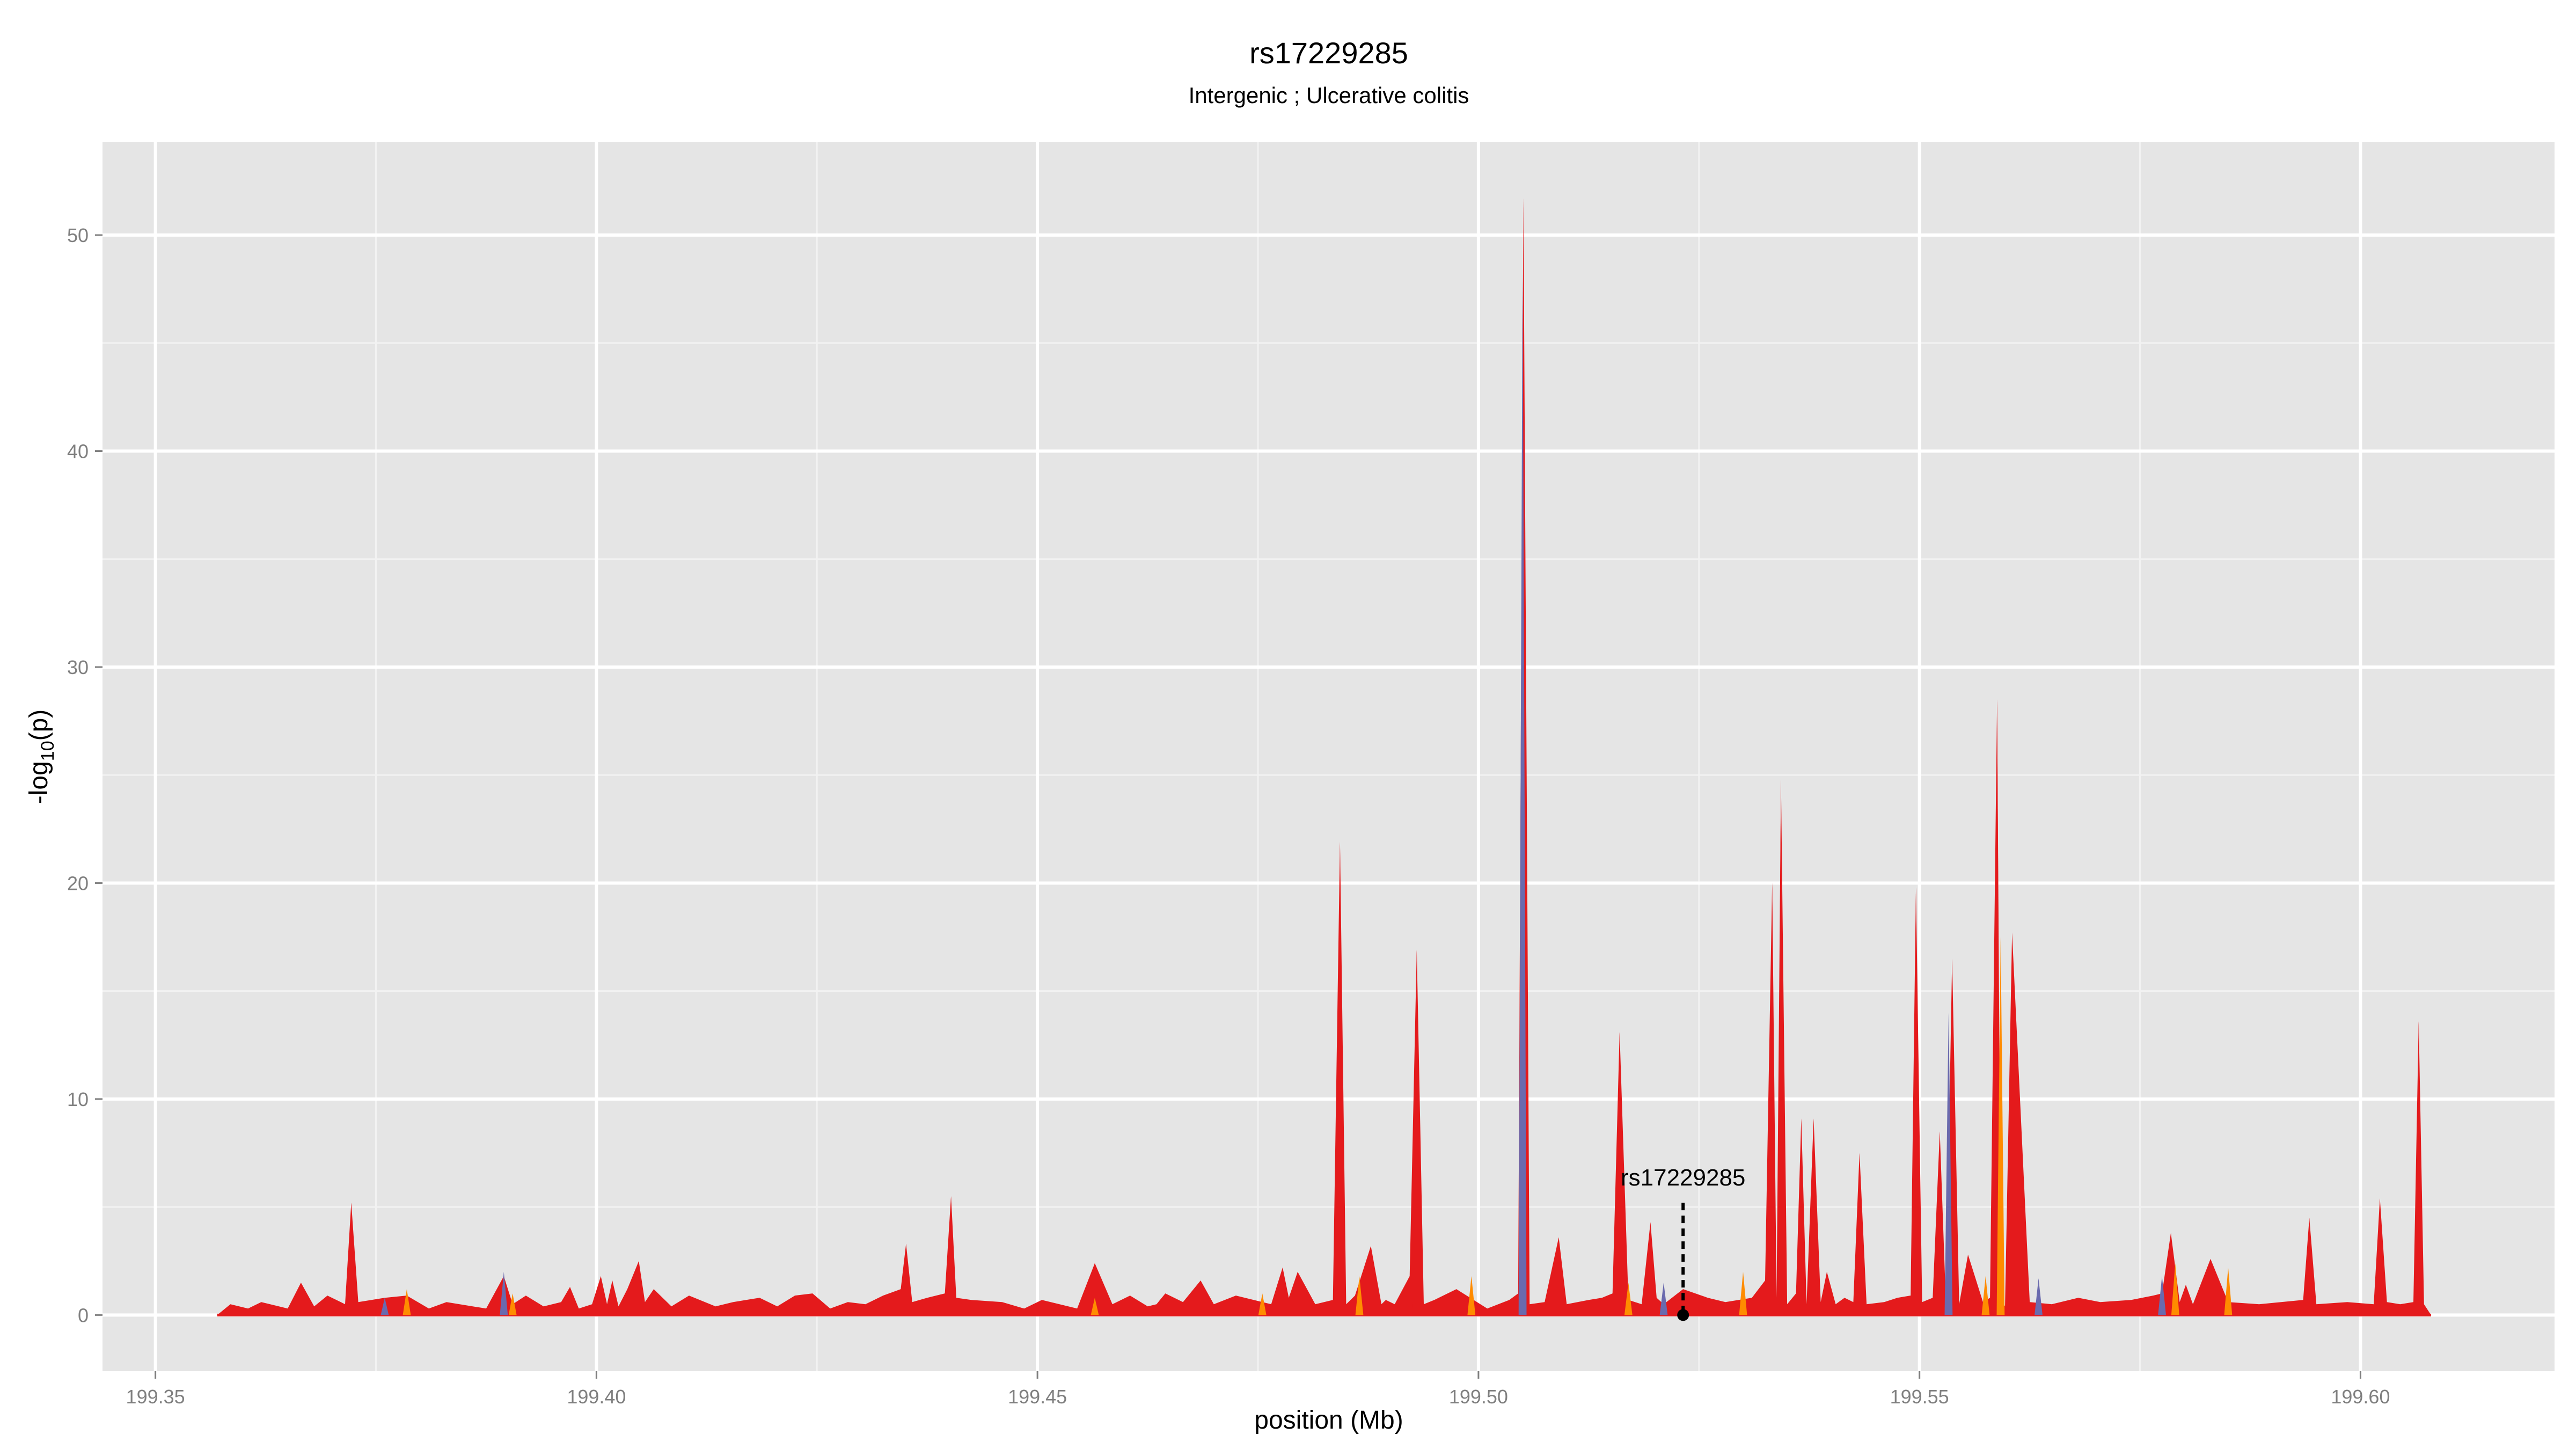  I want to click on x-tick-label: 199.55, so click(1919, 1397).